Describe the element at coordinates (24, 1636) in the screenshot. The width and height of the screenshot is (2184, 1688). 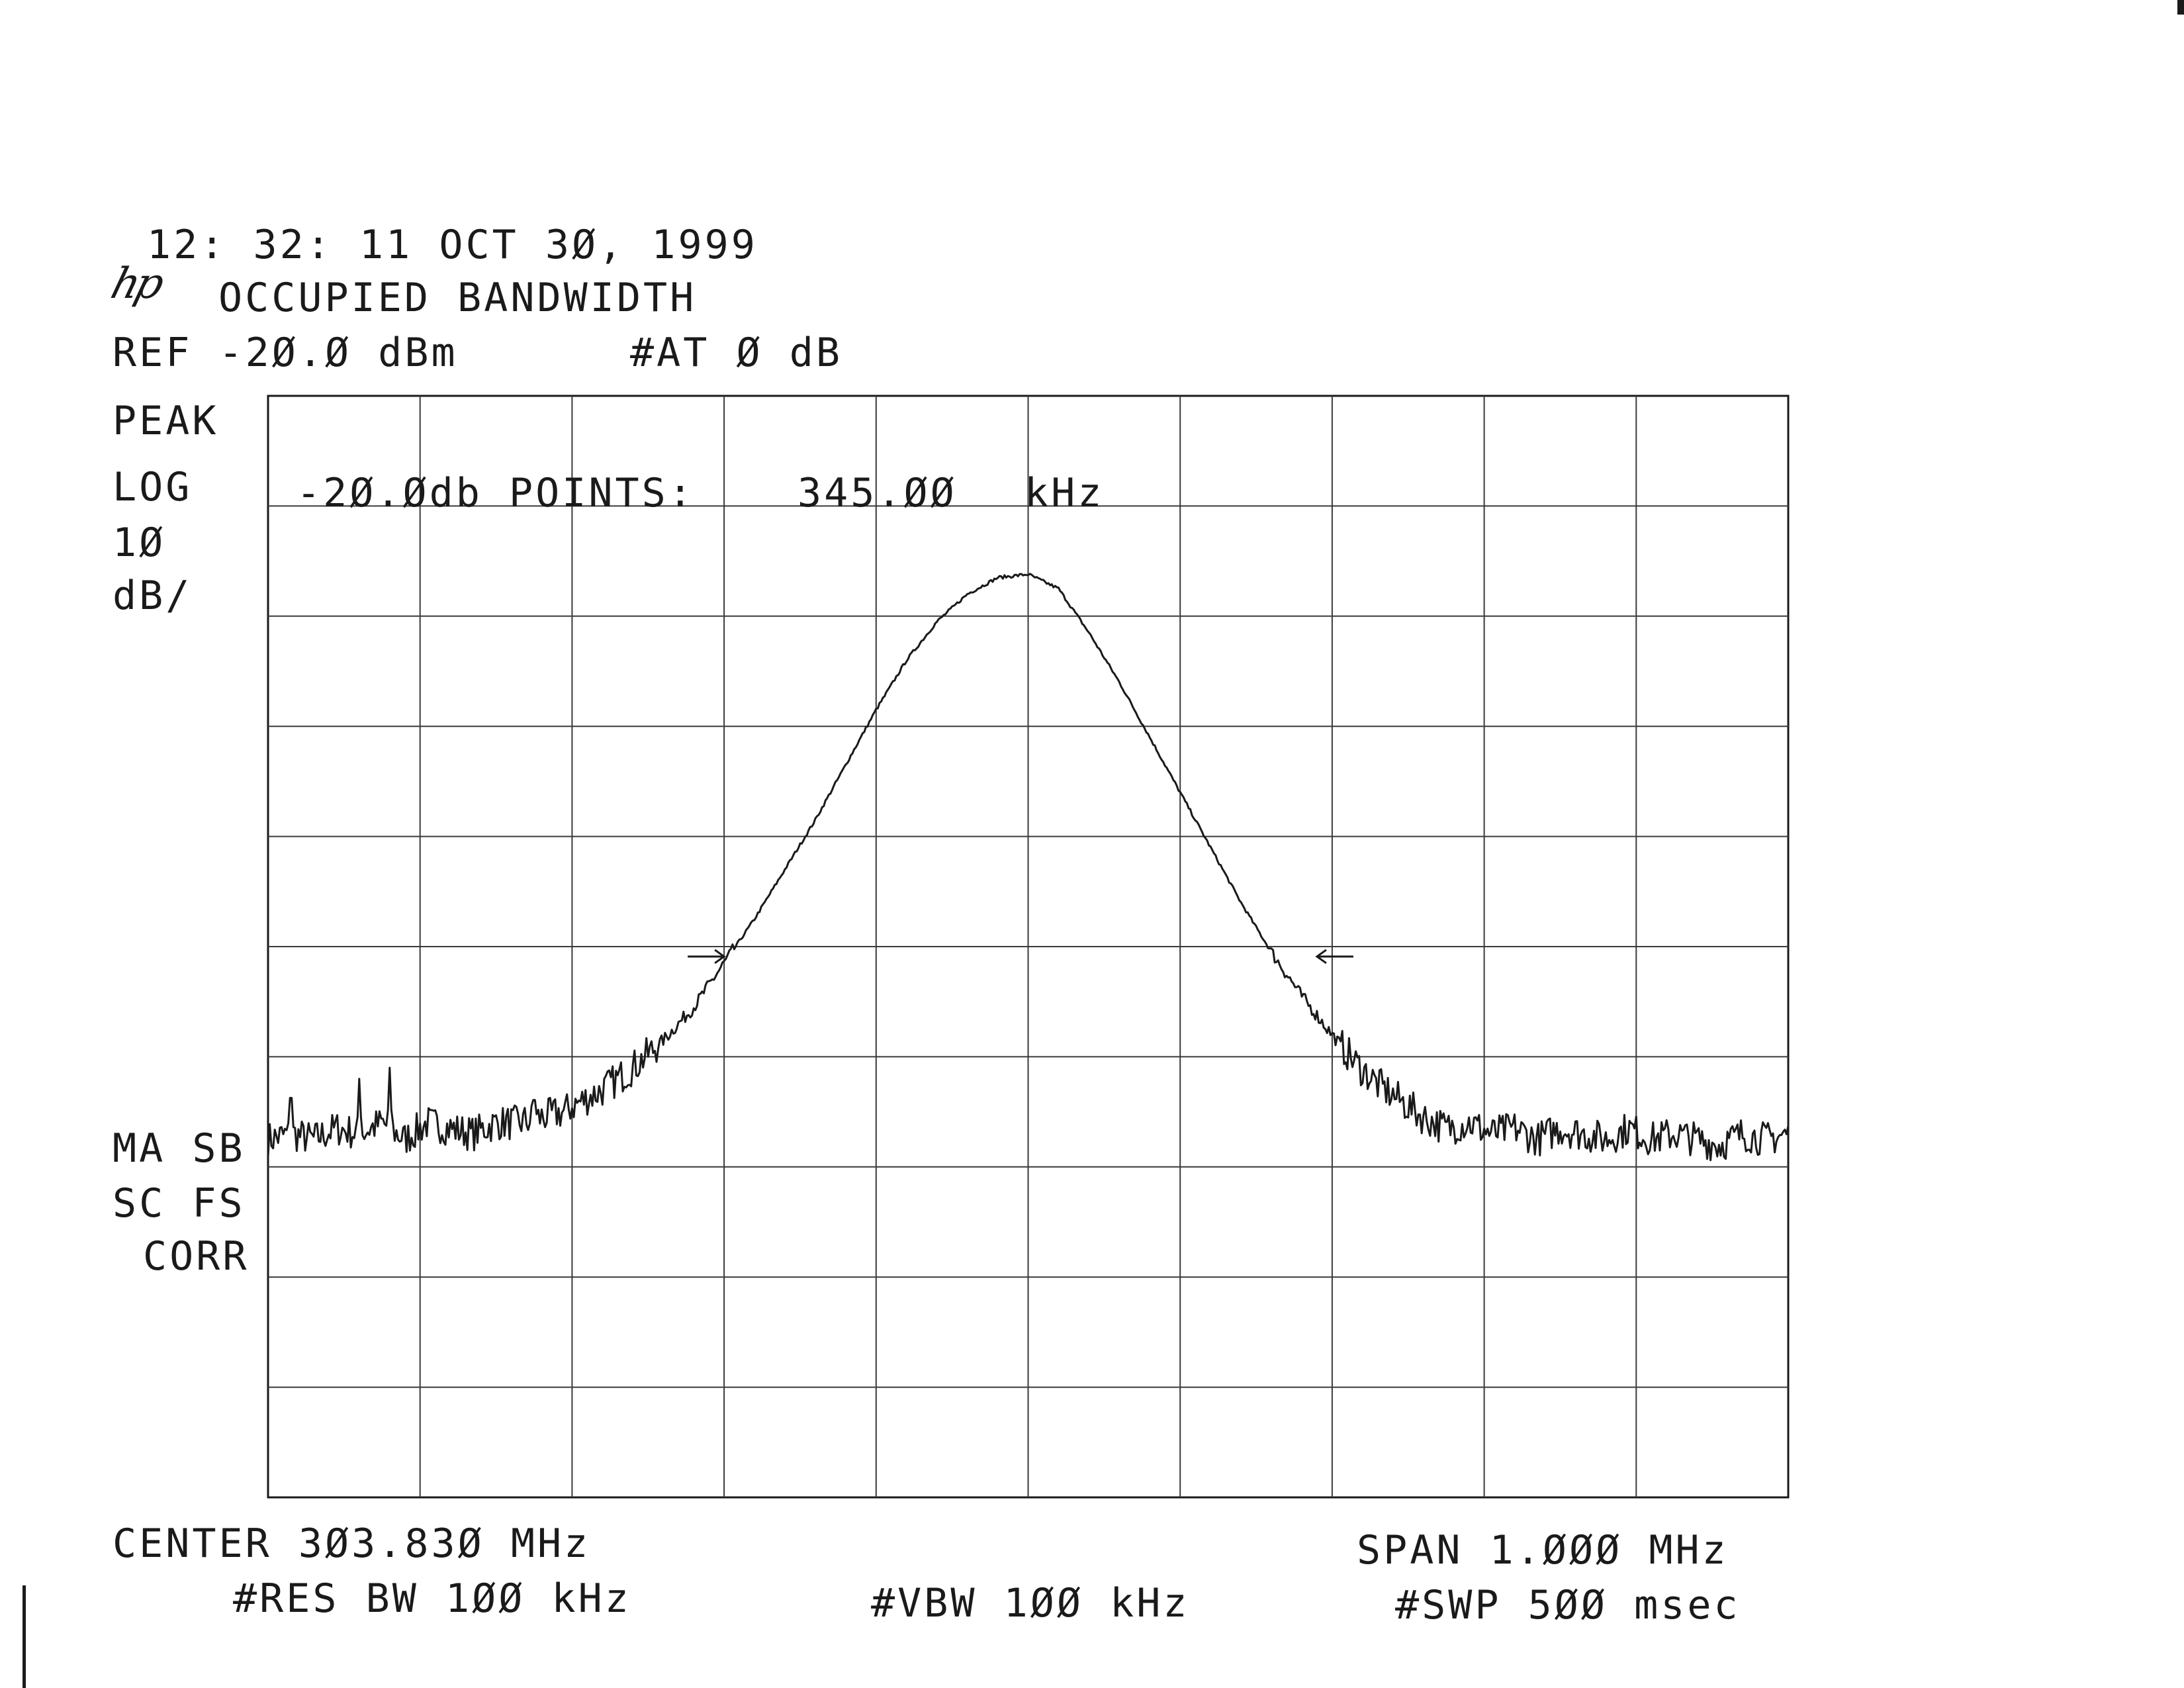
I see `scan-edge-mark` at that location.